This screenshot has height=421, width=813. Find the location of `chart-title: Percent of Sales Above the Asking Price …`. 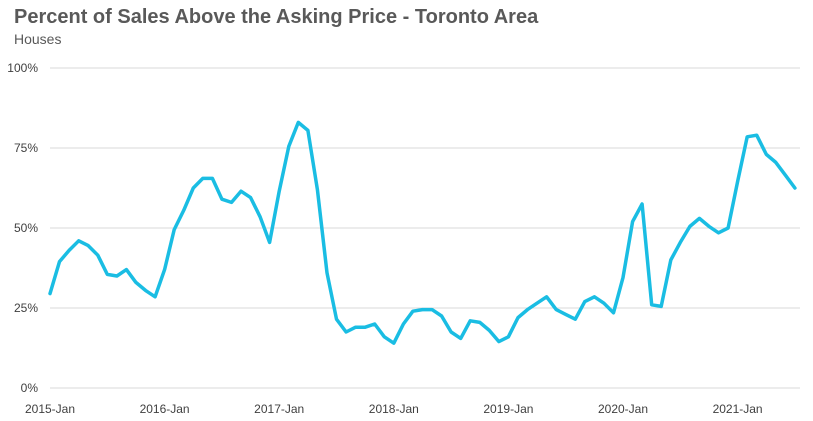

chart-title: Percent of Sales Above the Asking Price … is located at coordinates (276, 17).